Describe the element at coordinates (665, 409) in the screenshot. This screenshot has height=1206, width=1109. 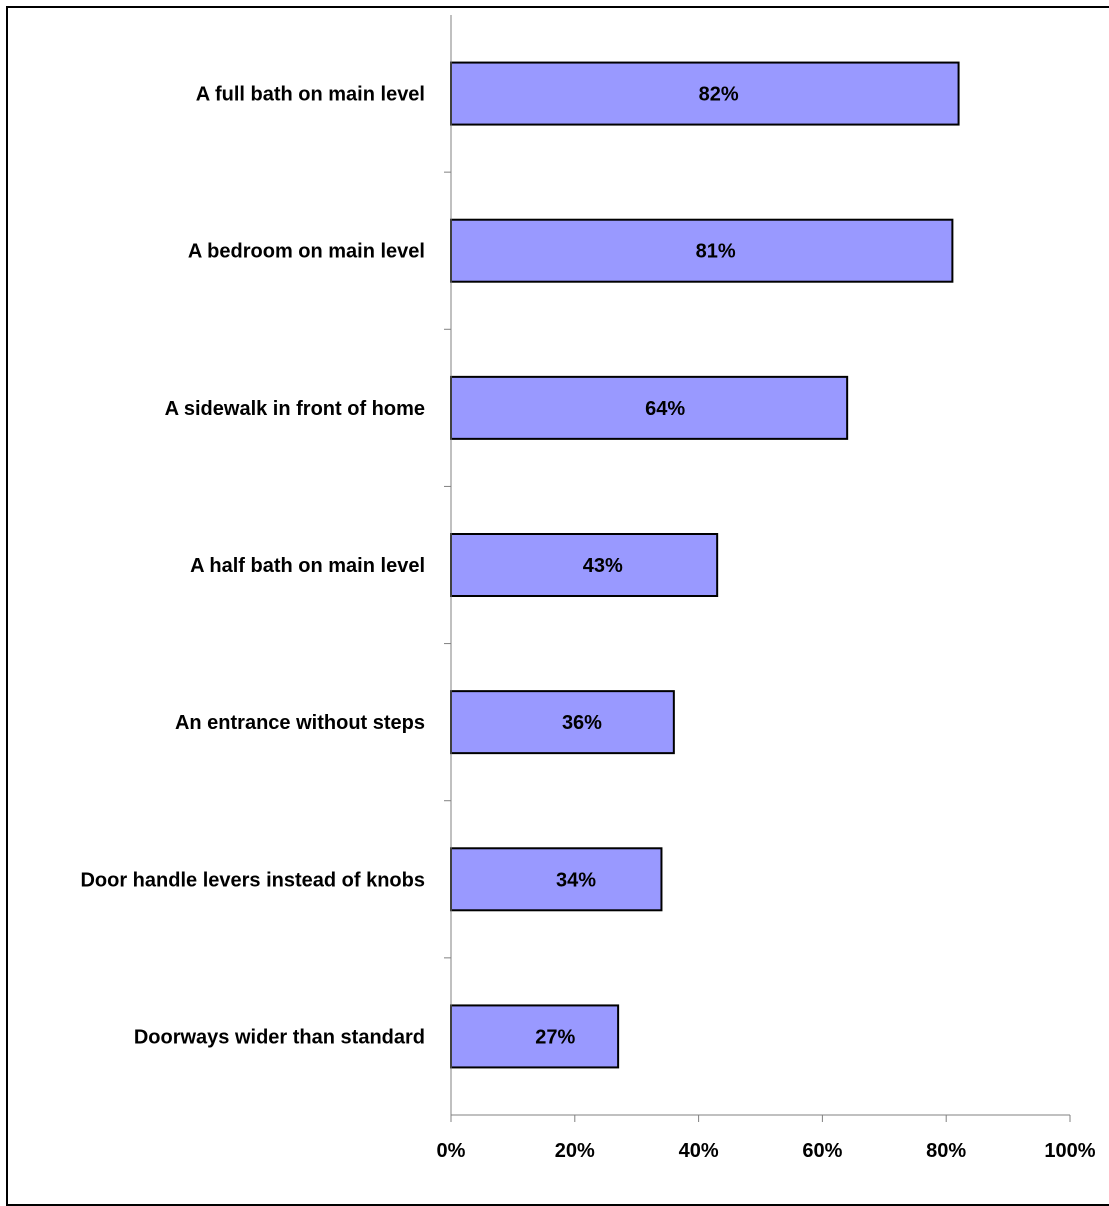
I see `bar-value-label: 64%` at that location.